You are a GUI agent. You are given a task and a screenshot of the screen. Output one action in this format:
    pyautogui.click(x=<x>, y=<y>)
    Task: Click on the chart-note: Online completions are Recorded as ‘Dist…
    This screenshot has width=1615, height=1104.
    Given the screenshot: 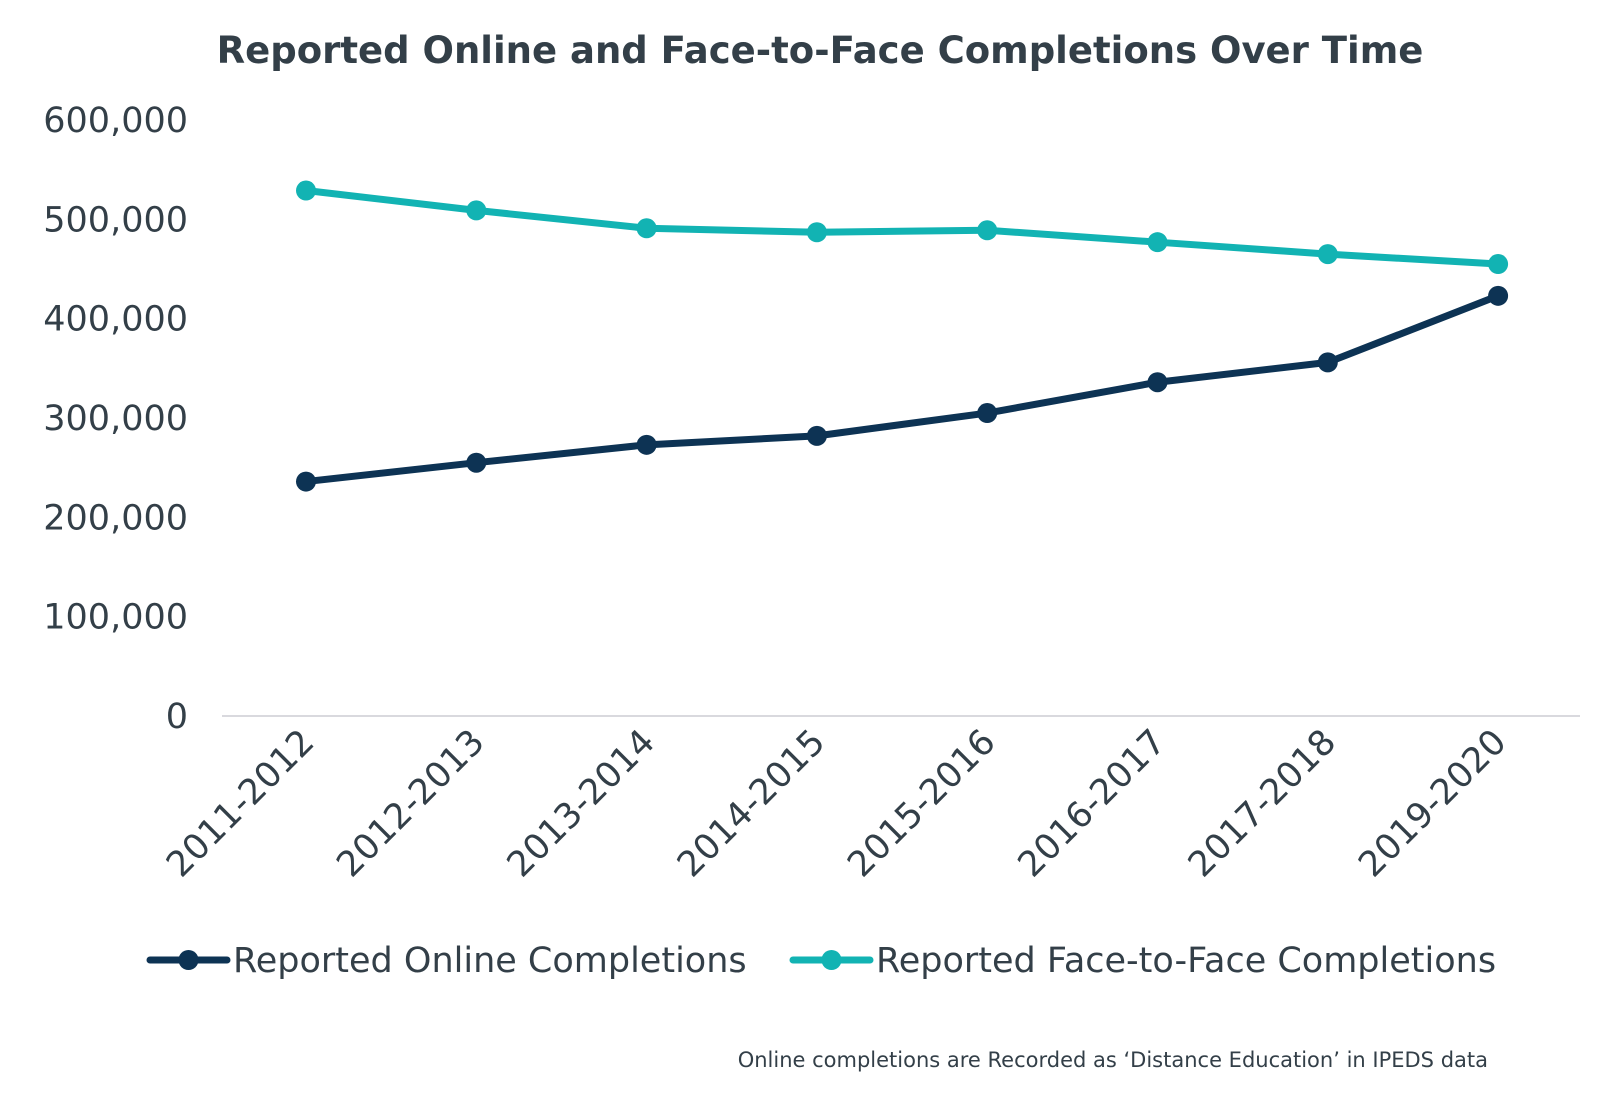 What is the action you would take?
    pyautogui.click(x=1113, y=1060)
    